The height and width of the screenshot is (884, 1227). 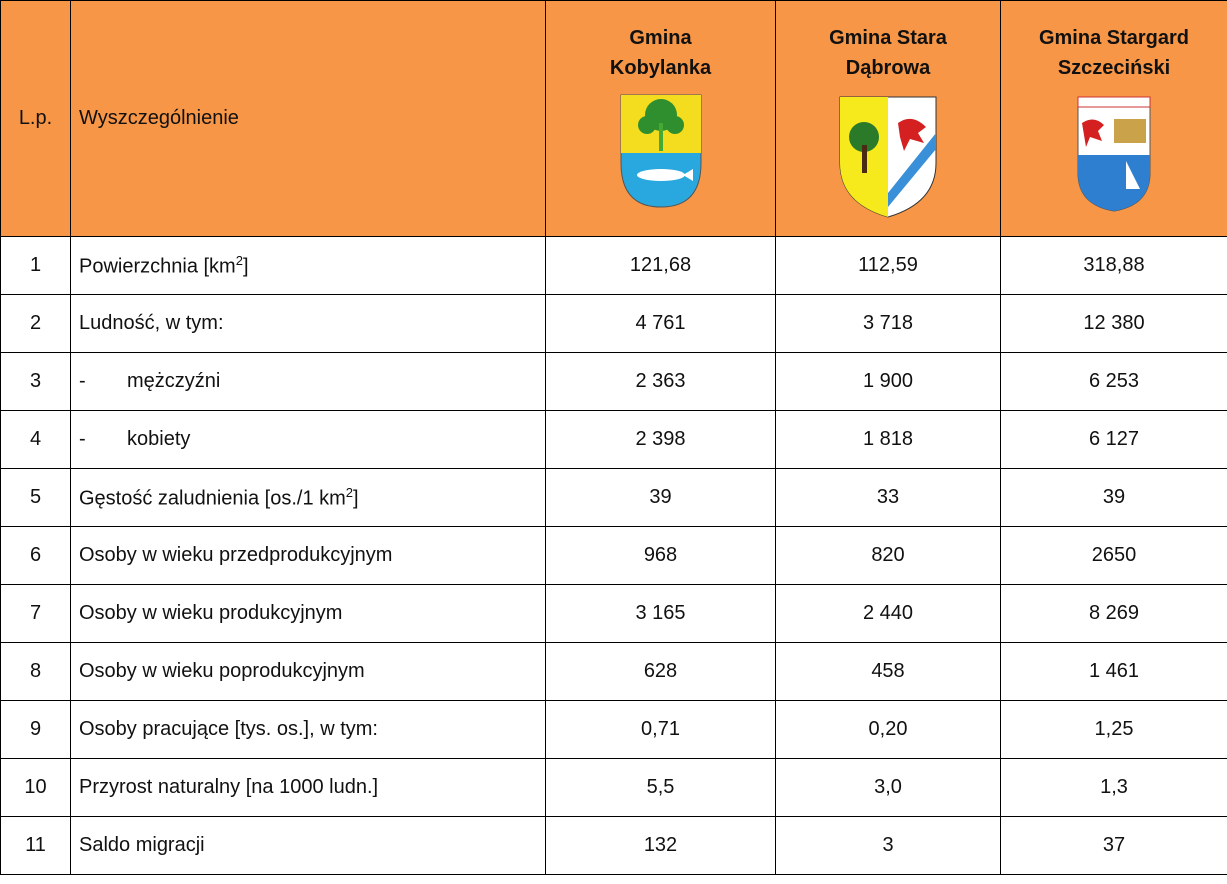 I want to click on label-text: Osoby w wieku poprodukcyjnym, so click(x=222, y=671).